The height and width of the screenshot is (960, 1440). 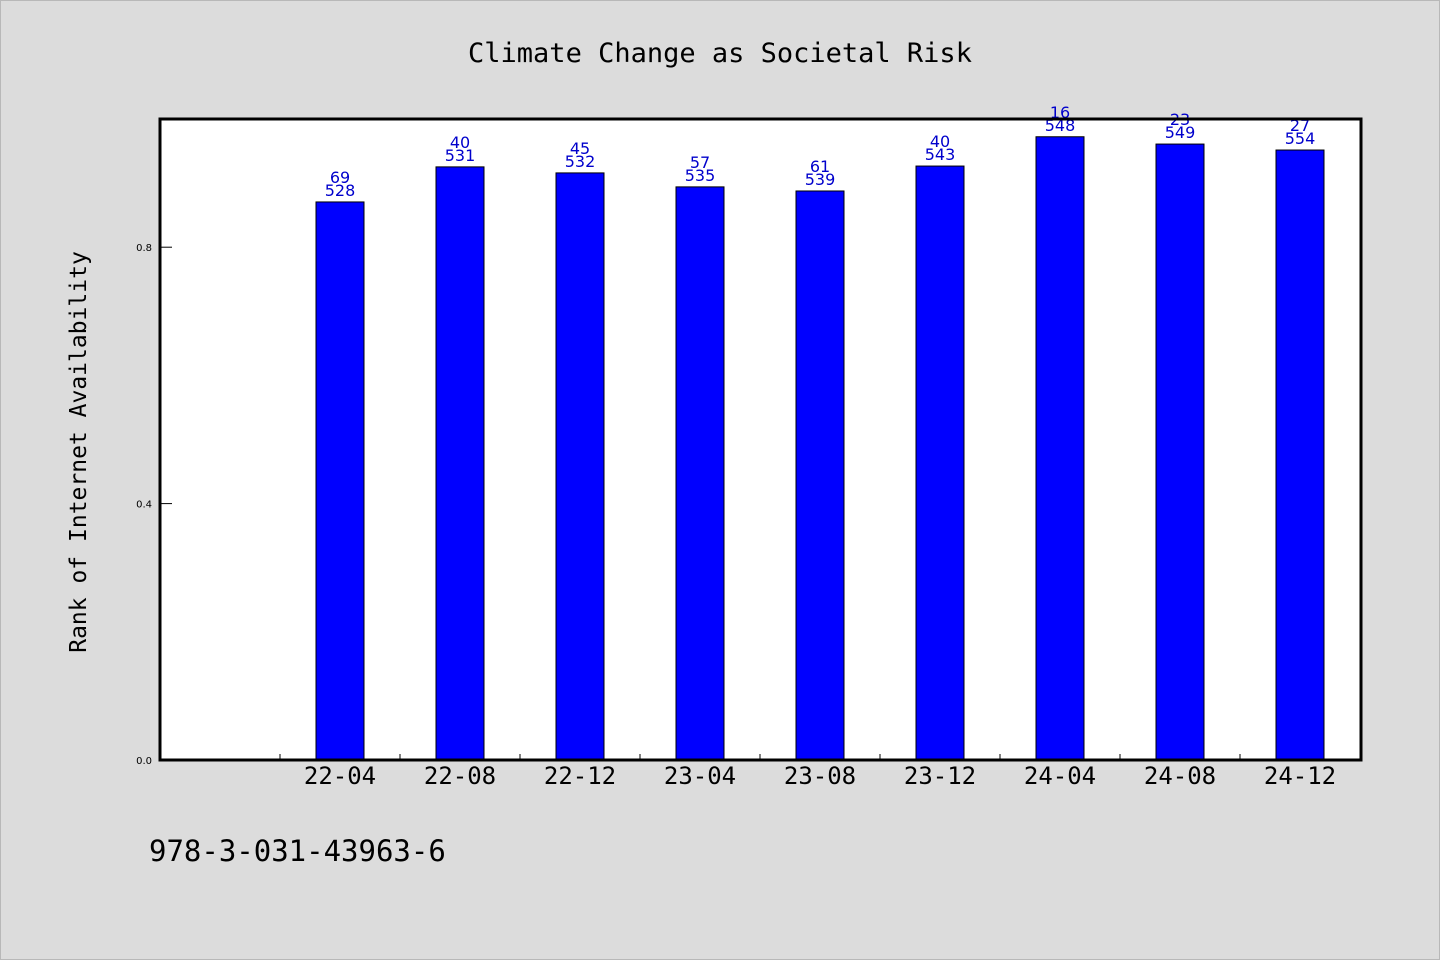 What do you see at coordinates (580, 776) in the screenshot?
I see `x-tick-label: 22-12` at bounding box center [580, 776].